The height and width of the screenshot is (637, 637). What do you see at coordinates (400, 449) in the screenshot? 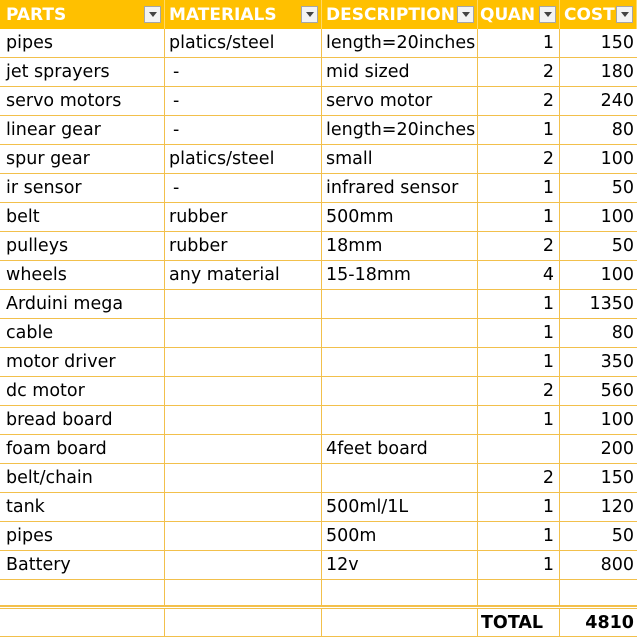
I see `cell-description: 4feet board` at bounding box center [400, 449].